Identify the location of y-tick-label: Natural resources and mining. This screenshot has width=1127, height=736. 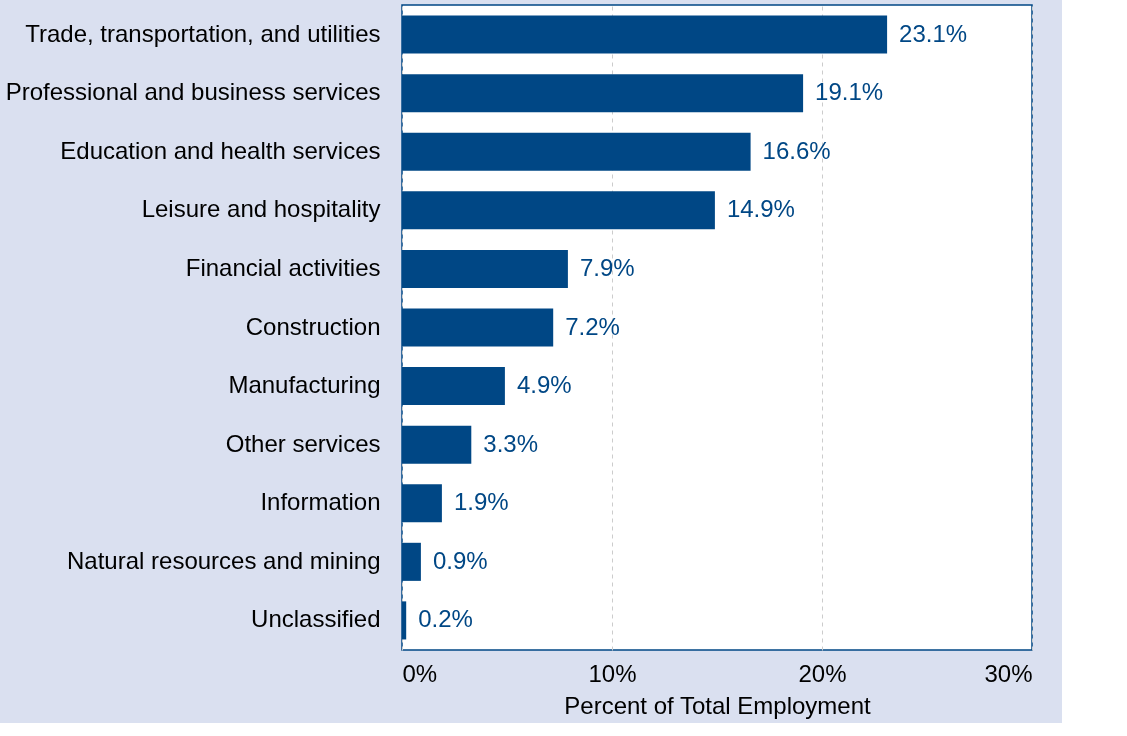
(224, 560).